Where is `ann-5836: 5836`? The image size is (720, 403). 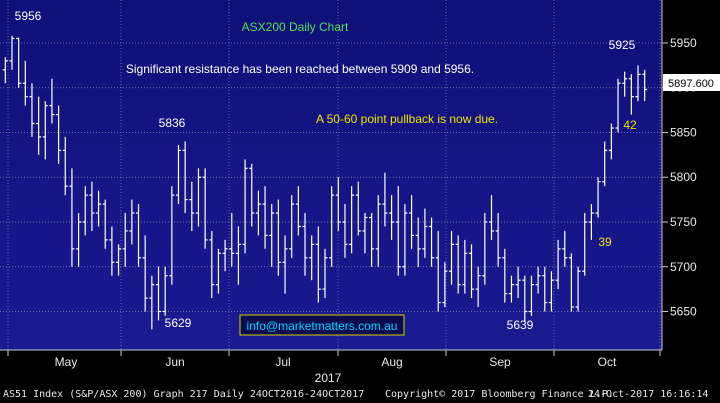
ann-5836: 5836 is located at coordinates (172, 123).